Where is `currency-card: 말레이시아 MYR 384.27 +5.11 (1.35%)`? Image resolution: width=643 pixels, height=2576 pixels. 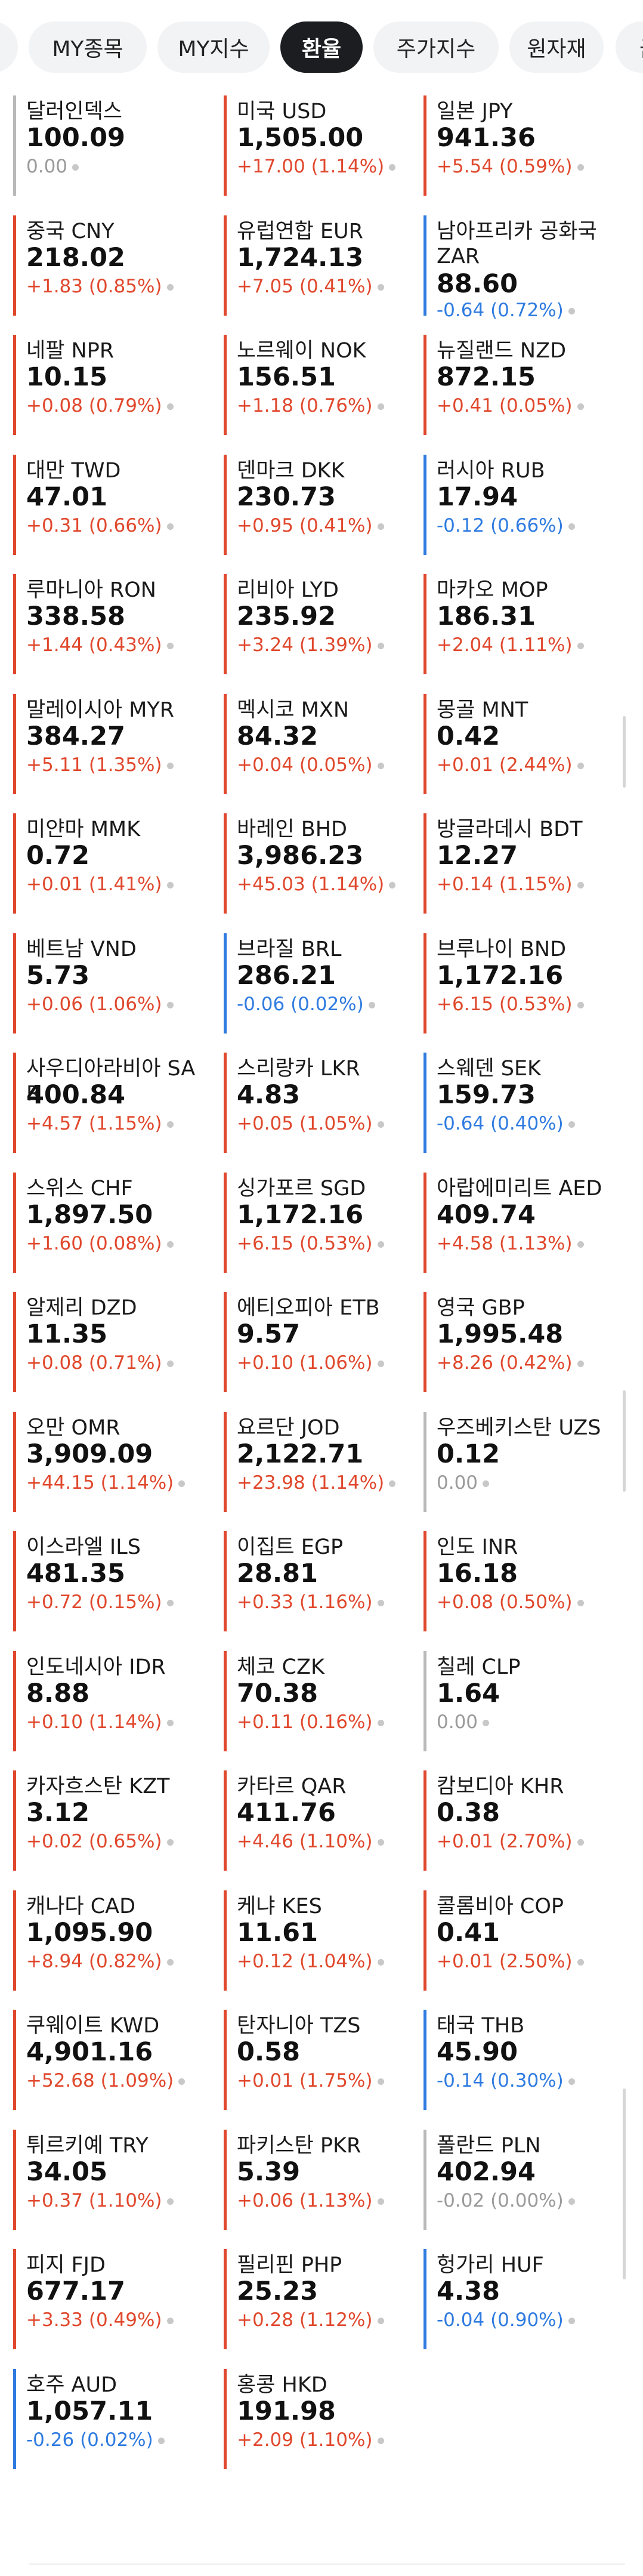 currency-card: 말레이시아 MYR 384.27 +5.11 (1.35%) is located at coordinates (111, 754).